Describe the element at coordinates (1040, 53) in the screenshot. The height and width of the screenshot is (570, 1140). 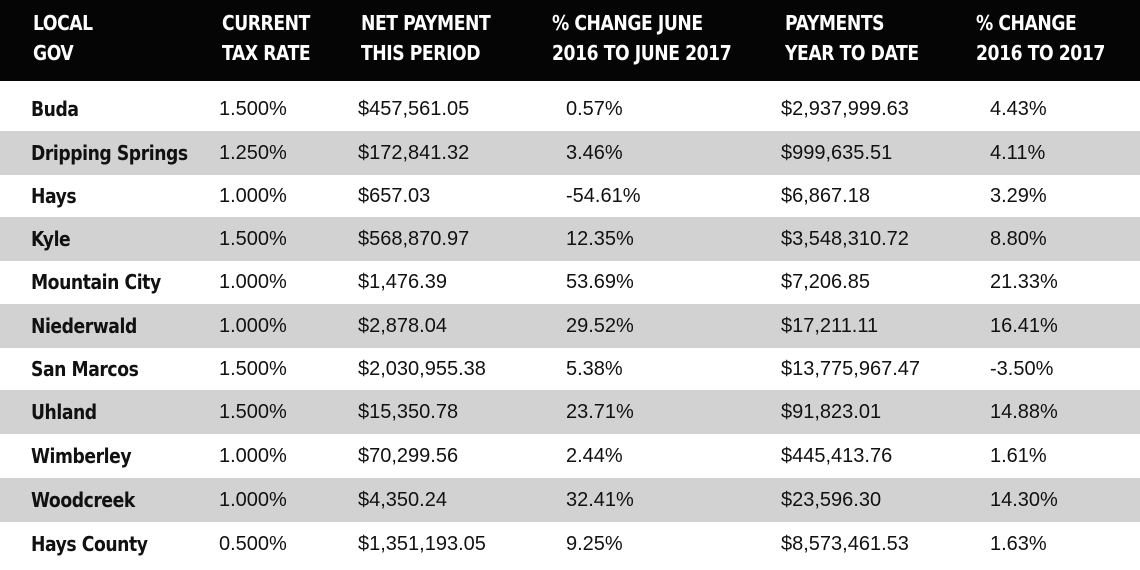
I see `header-label-line: 2016 TO 2017` at that location.